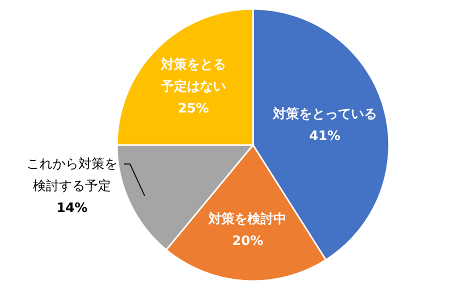 Image resolution: width=455 pixels, height=298 pixels. I want to click on slice-label: これから対策を検討する予定, so click(72, 175).